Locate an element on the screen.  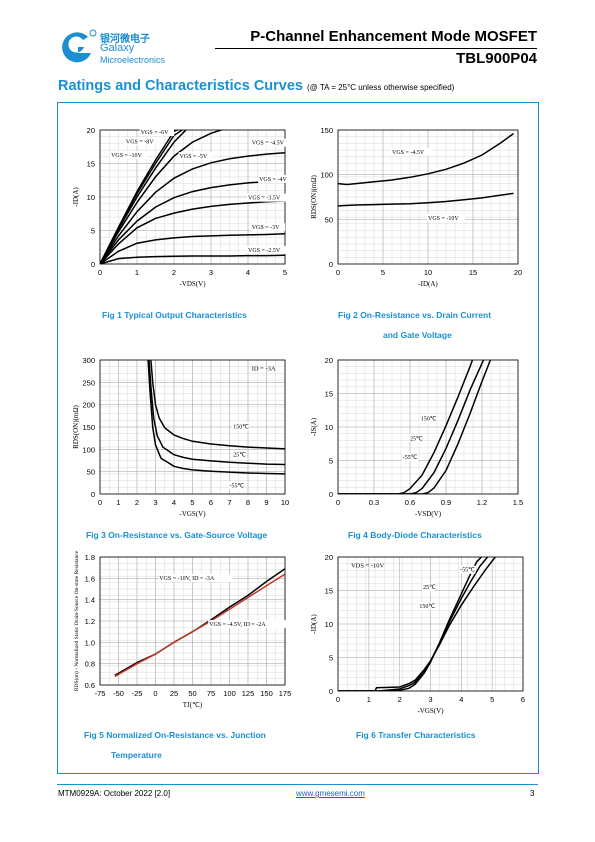
x-tick-label: 1.2 is located at coordinates (482, 502).